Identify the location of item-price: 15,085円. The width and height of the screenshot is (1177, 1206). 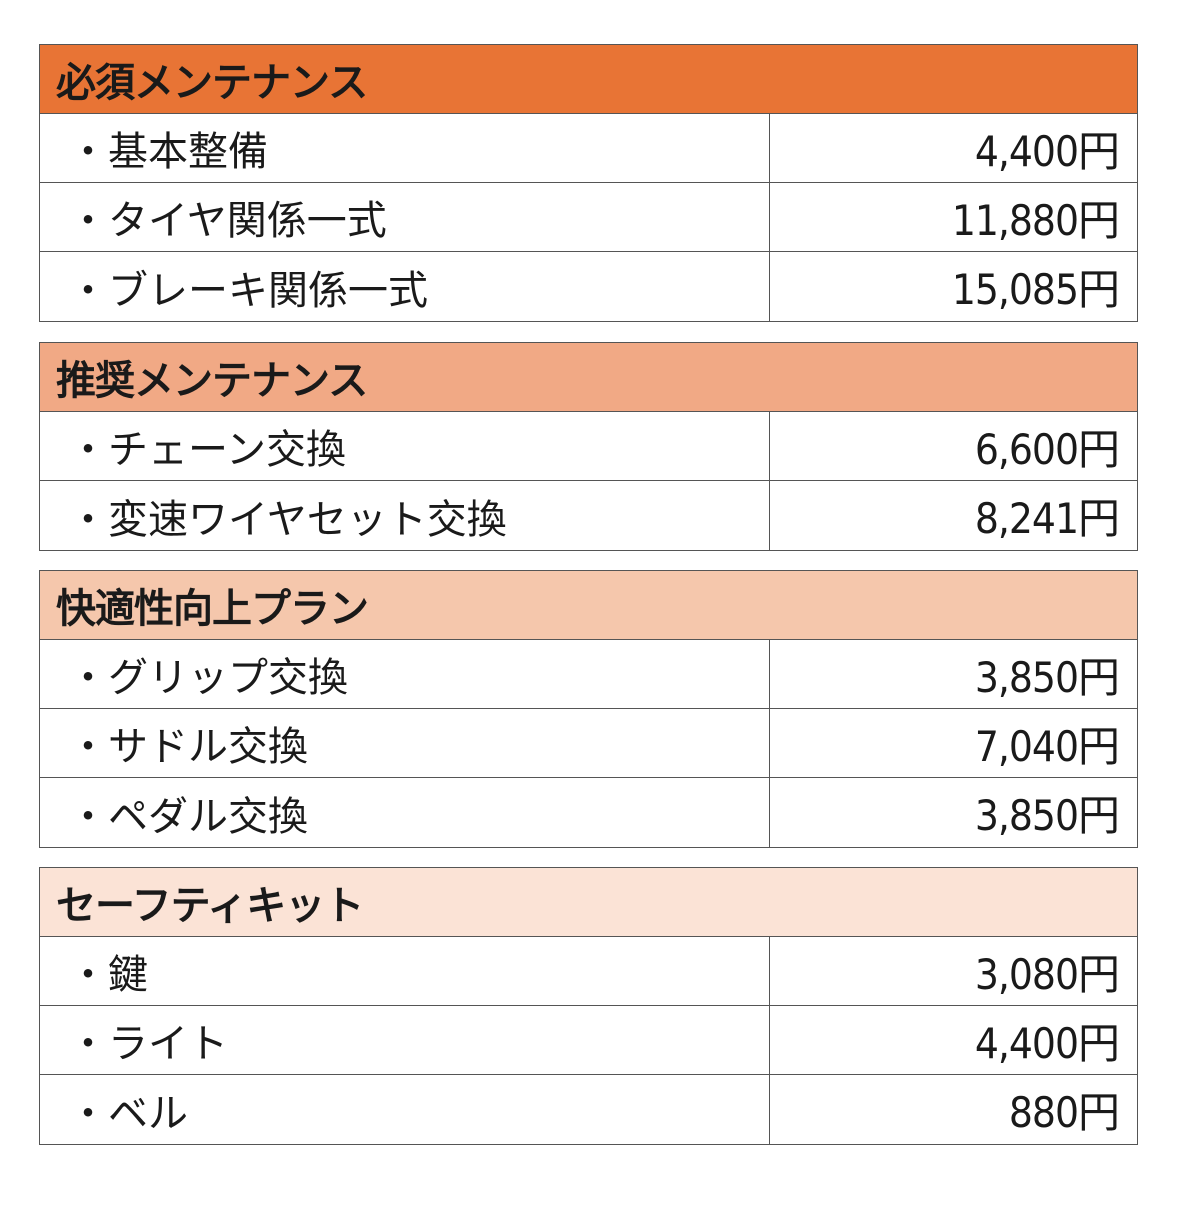
(1035, 289).